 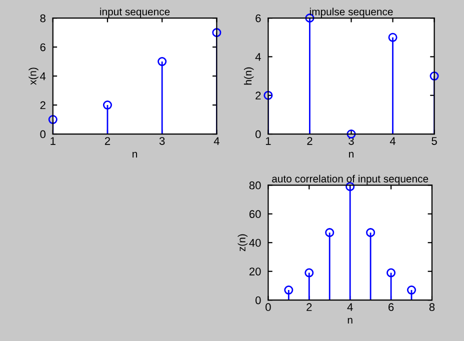 I want to click on y-tick-label: 60, so click(x=255, y=214).